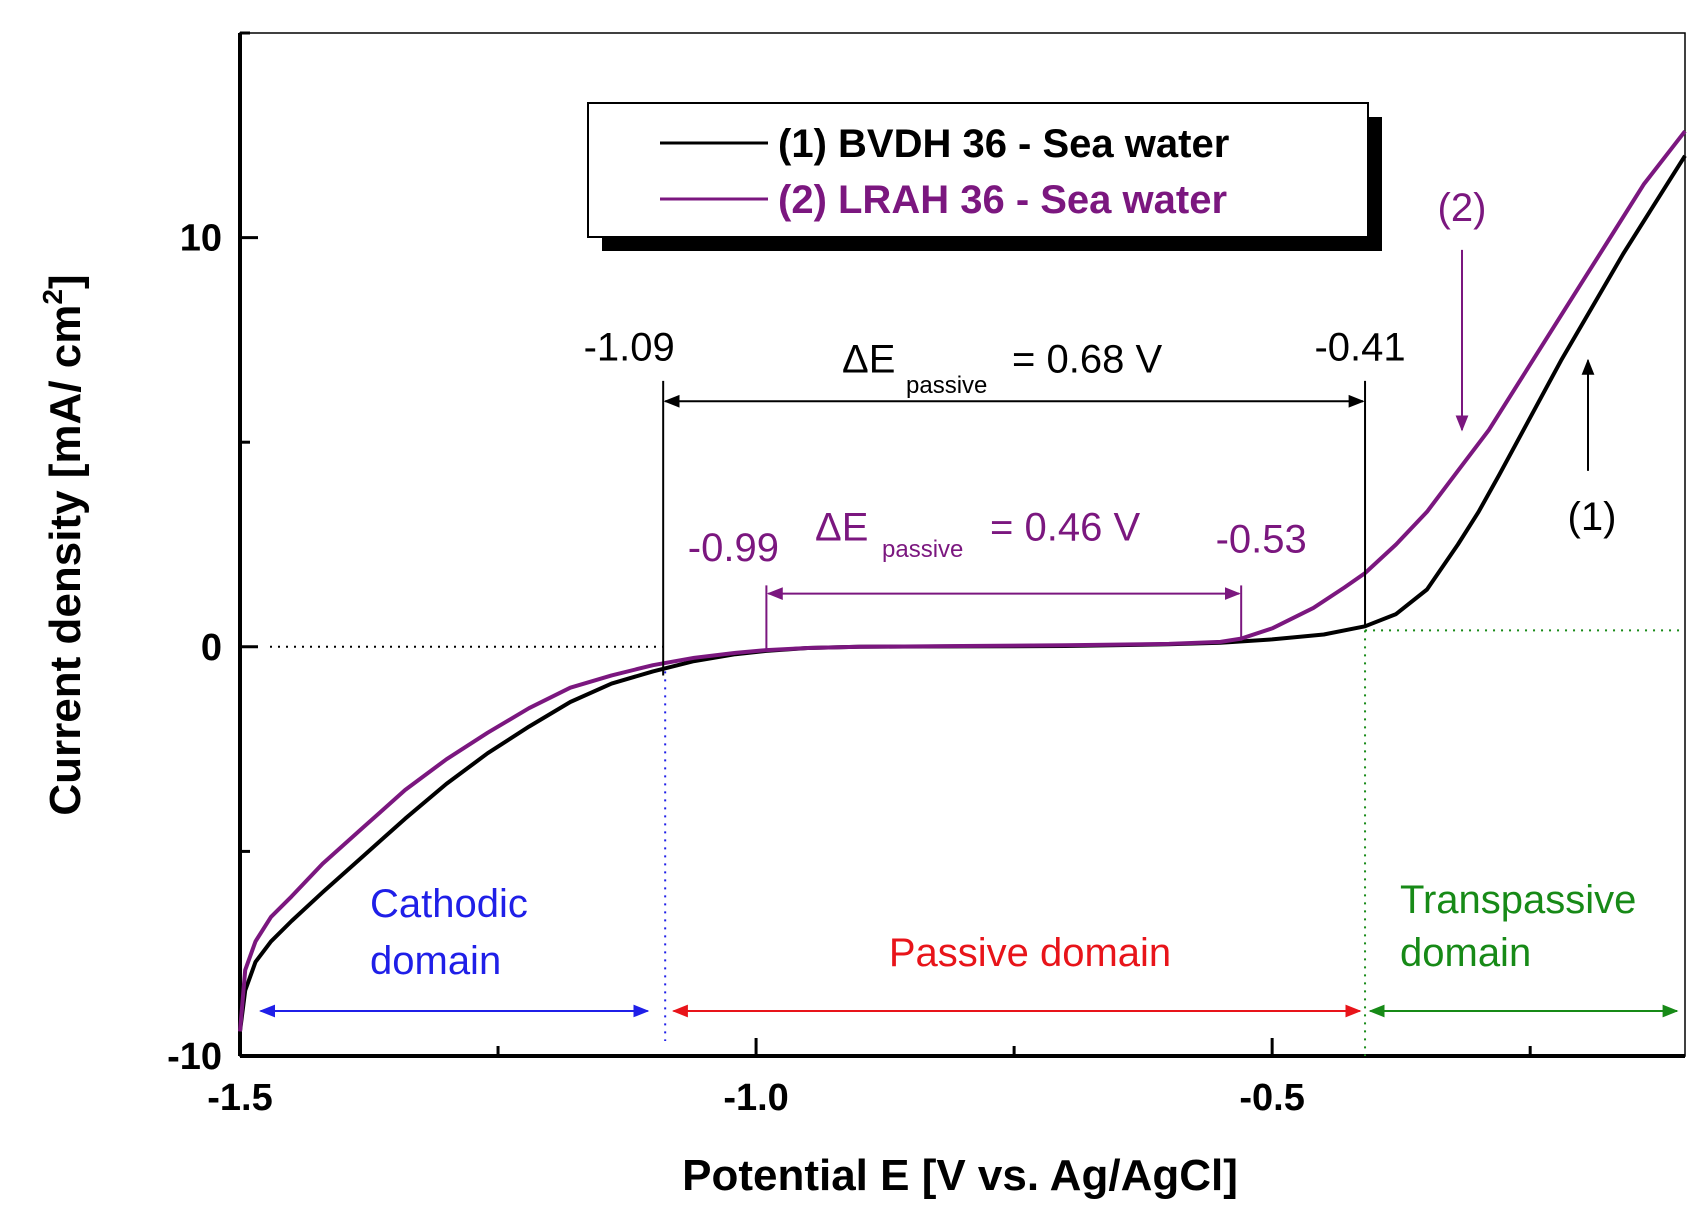 The width and height of the screenshot is (1697, 1218). Describe the element at coordinates (211, 648) in the screenshot. I see `y-tick-label: 0` at that location.